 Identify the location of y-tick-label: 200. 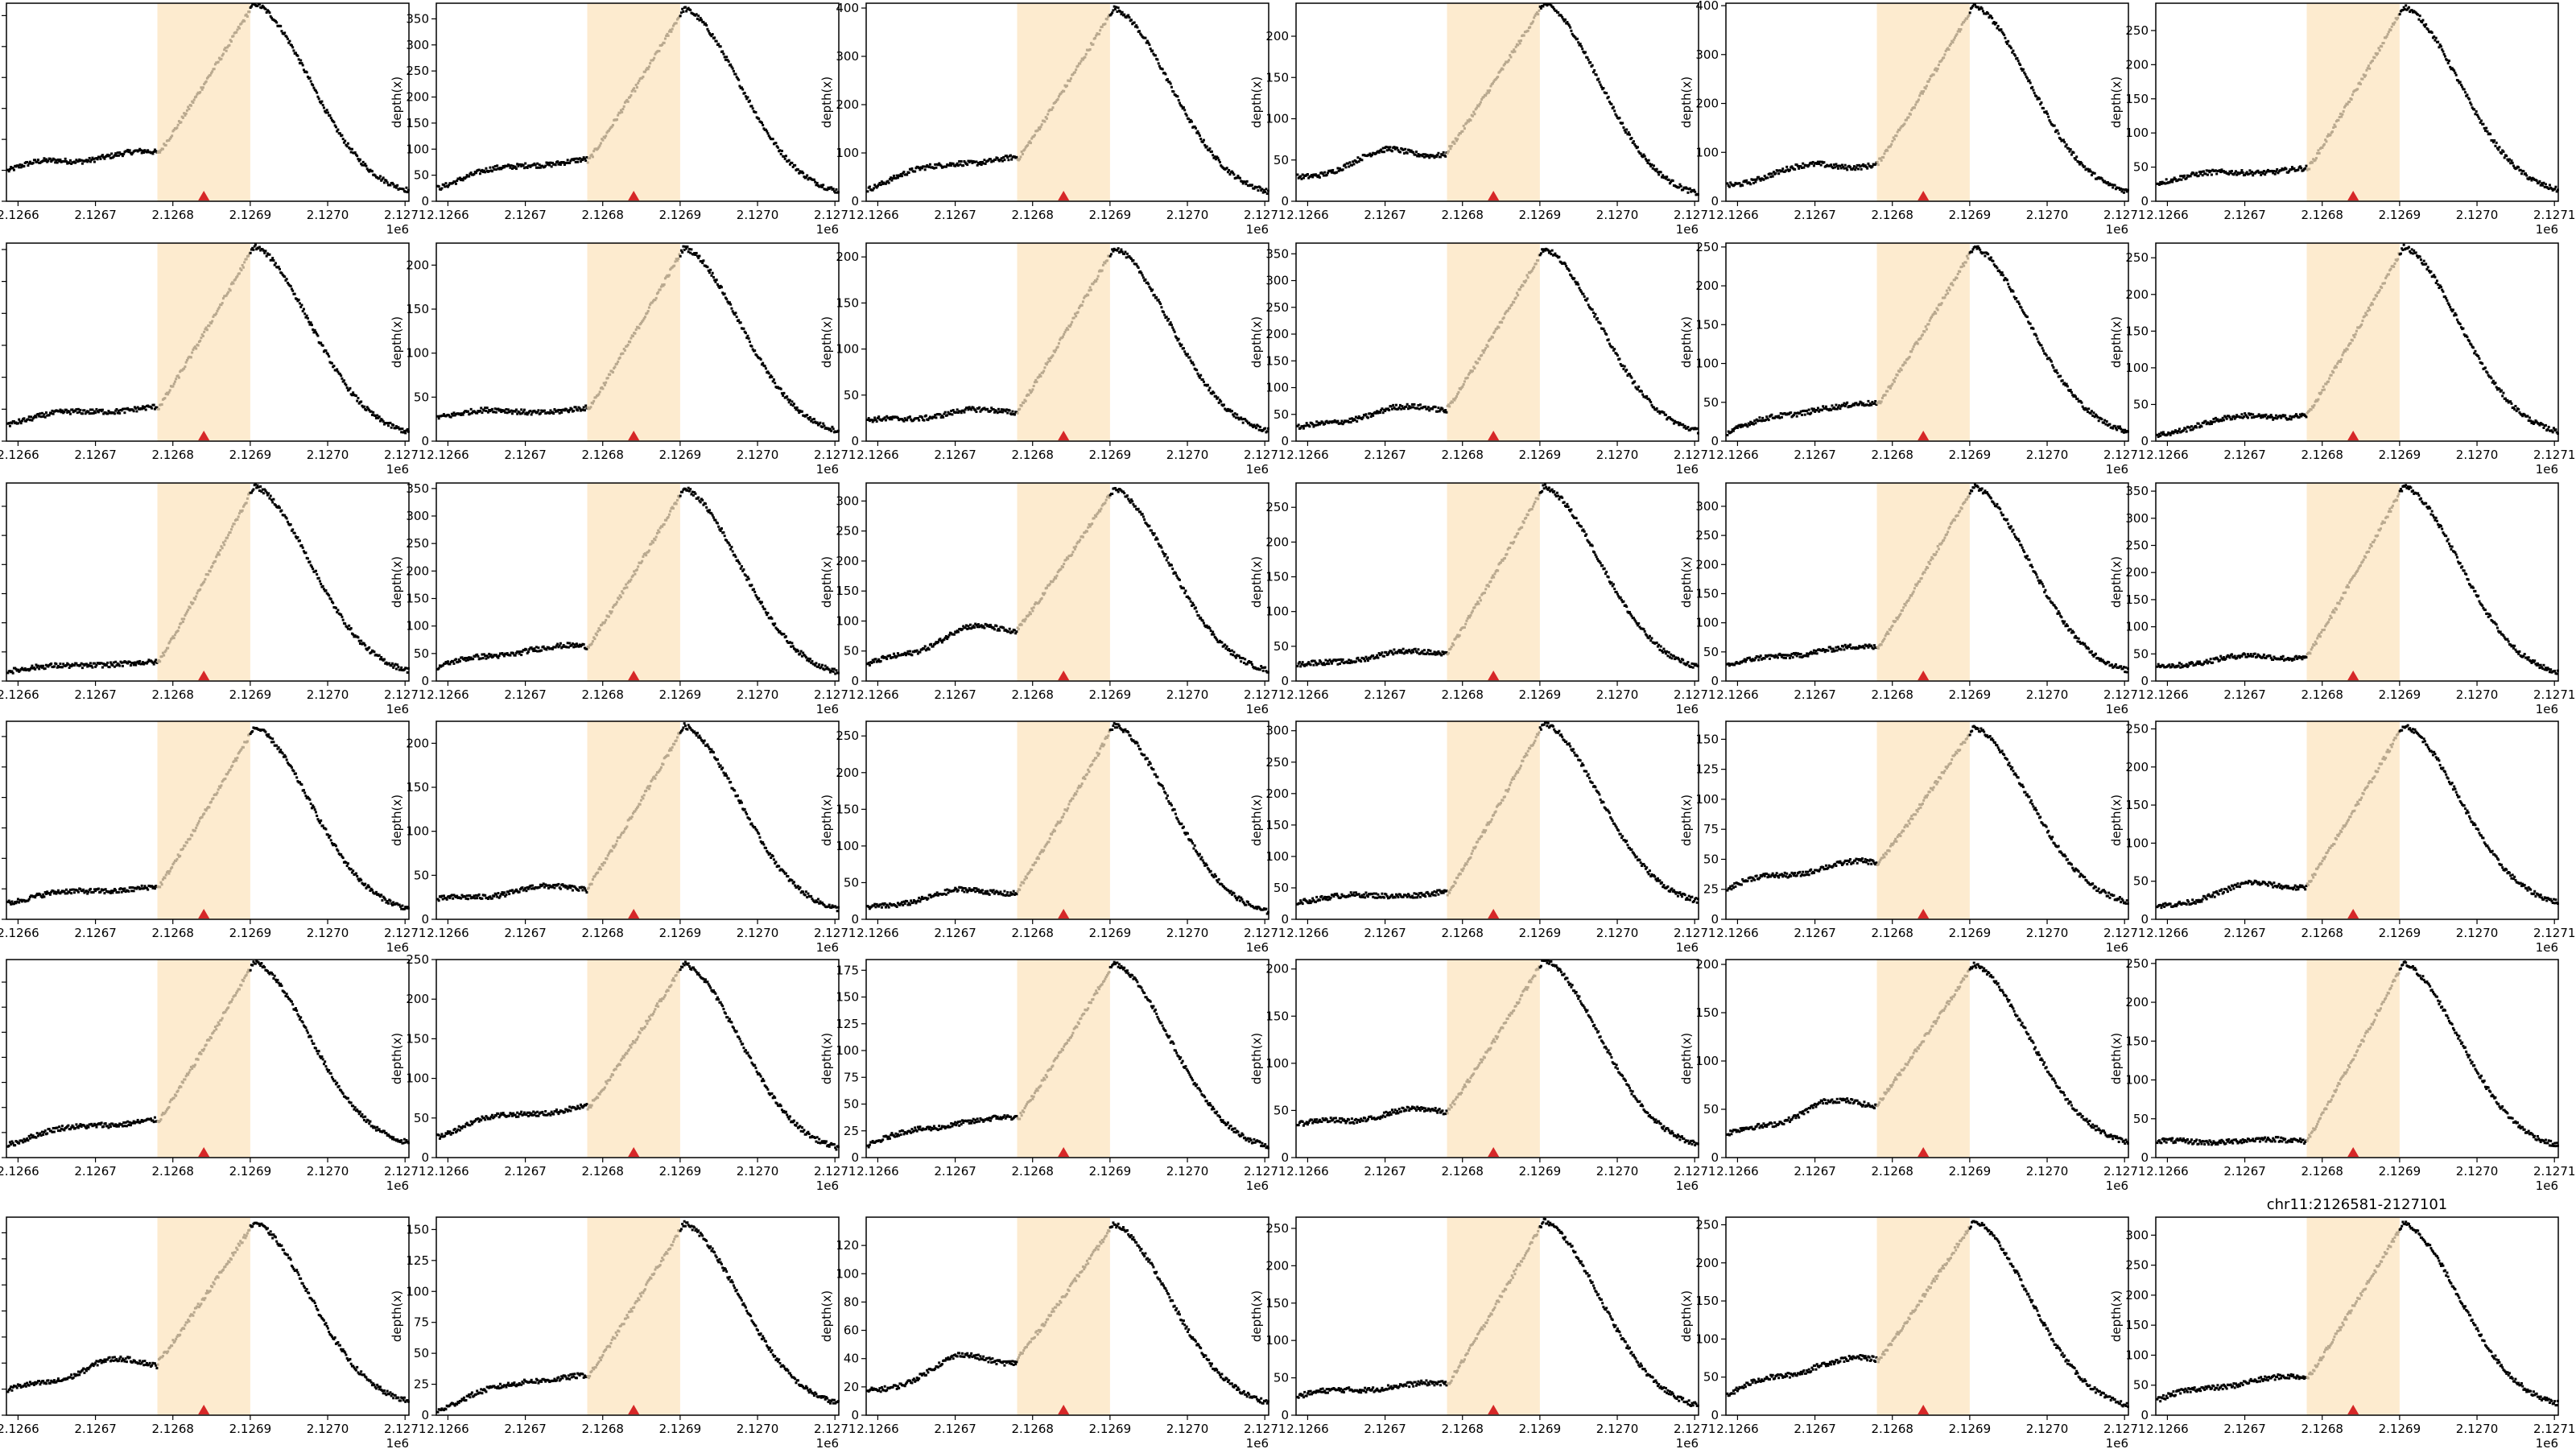
(1707, 104).